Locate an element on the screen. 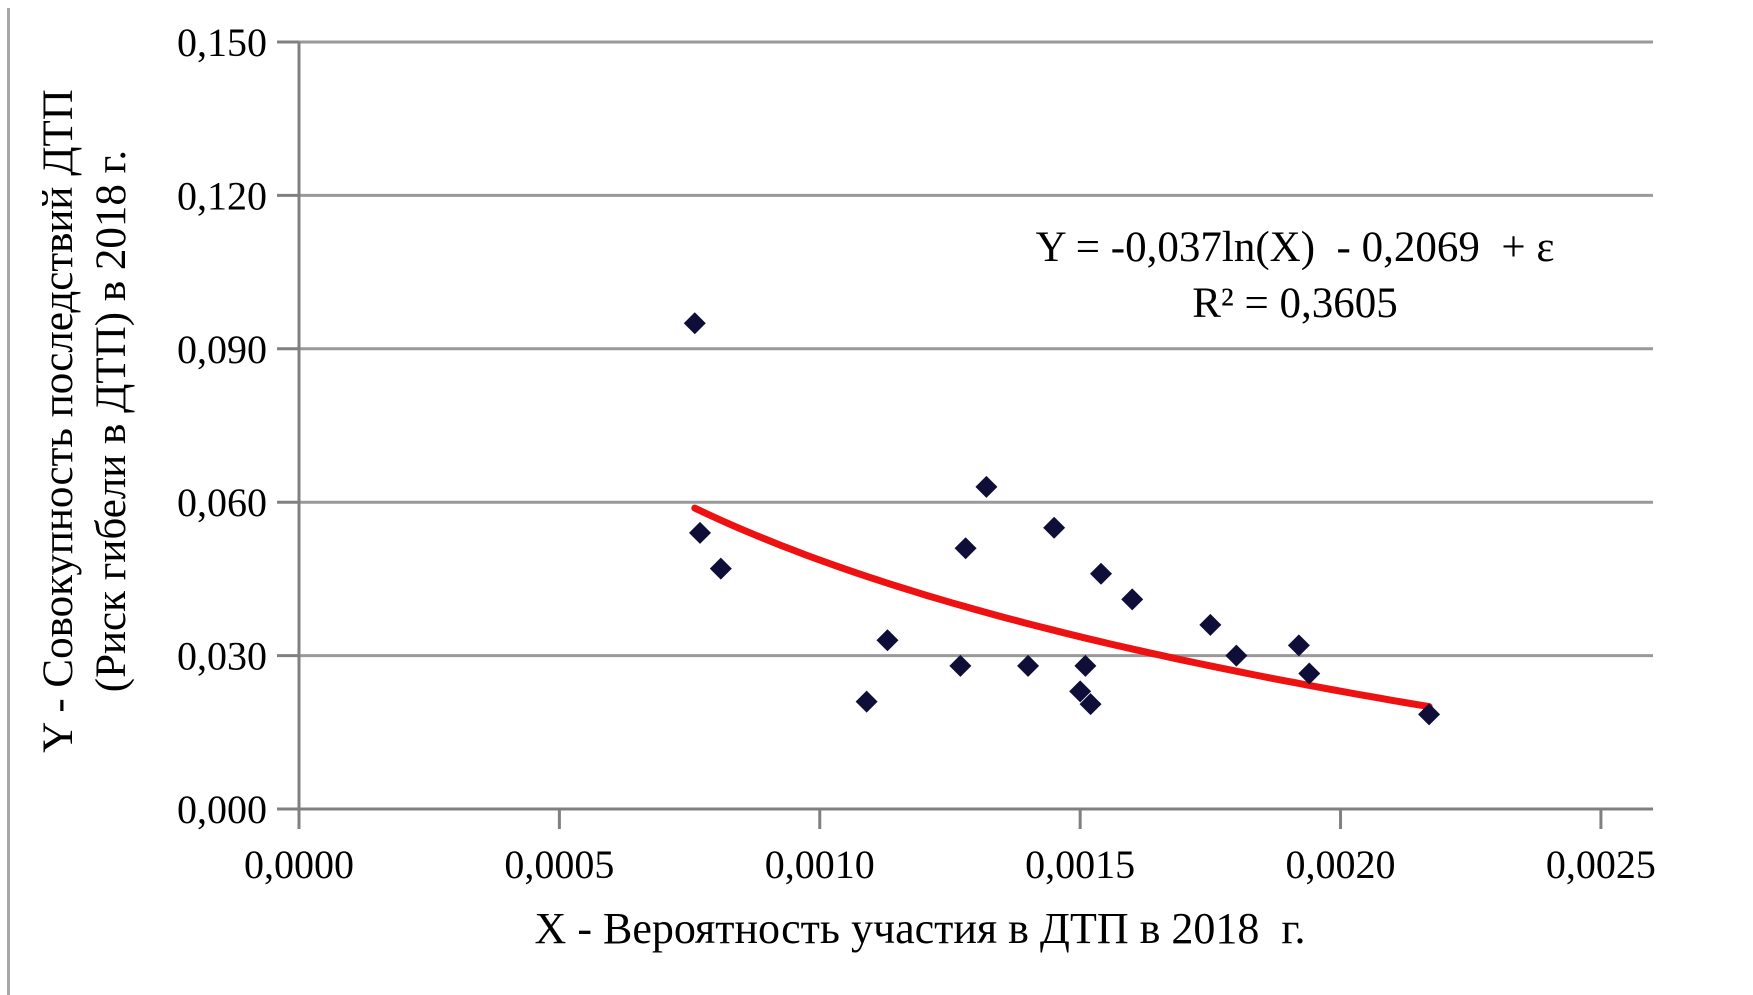 Image resolution: width=1753 pixels, height=995 pixels. y-tick-label: 0,060 is located at coordinates (222, 502).